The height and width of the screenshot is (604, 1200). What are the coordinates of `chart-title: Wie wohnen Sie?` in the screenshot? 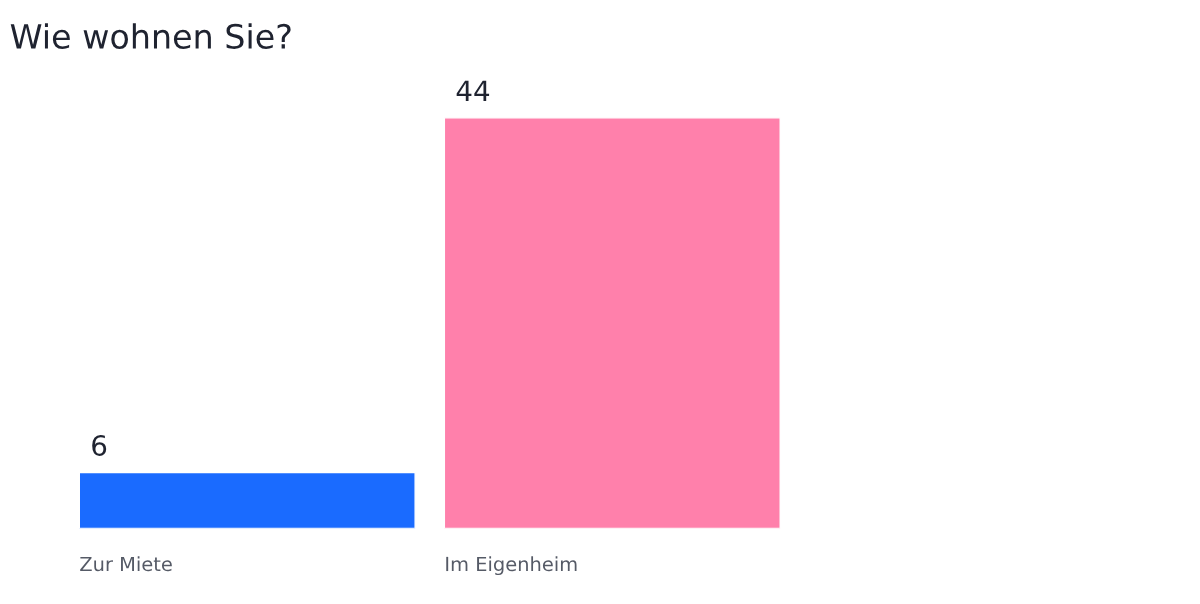 It's located at (150, 36).